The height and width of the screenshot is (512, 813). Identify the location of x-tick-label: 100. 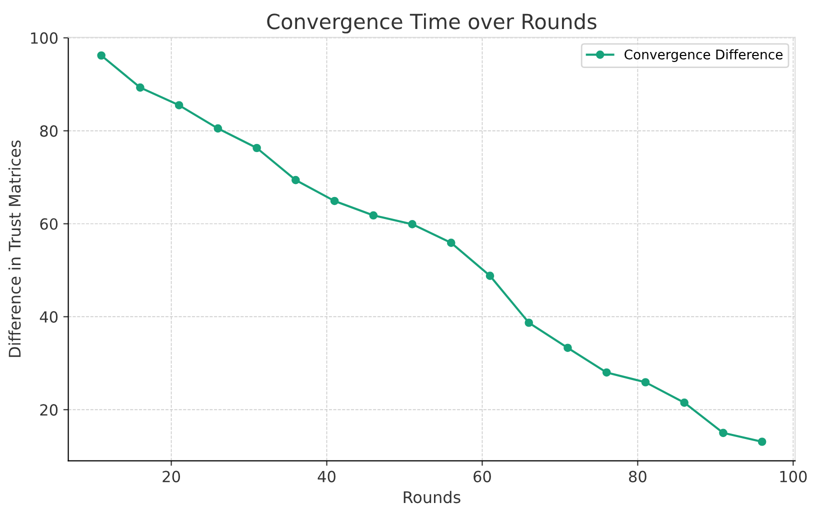
(793, 476).